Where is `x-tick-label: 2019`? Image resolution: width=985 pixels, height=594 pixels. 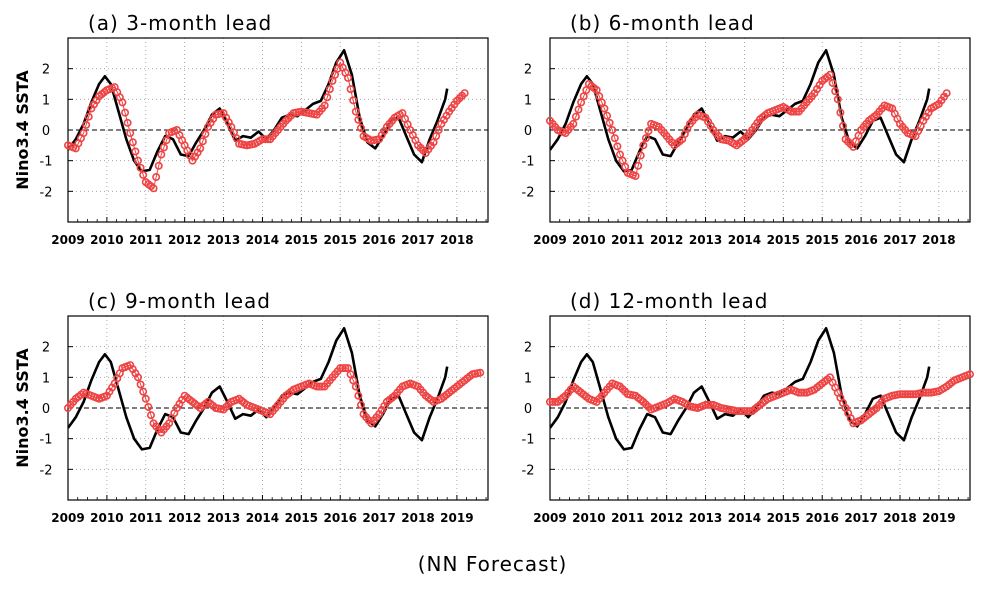 x-tick-label: 2019 is located at coordinates (938, 518).